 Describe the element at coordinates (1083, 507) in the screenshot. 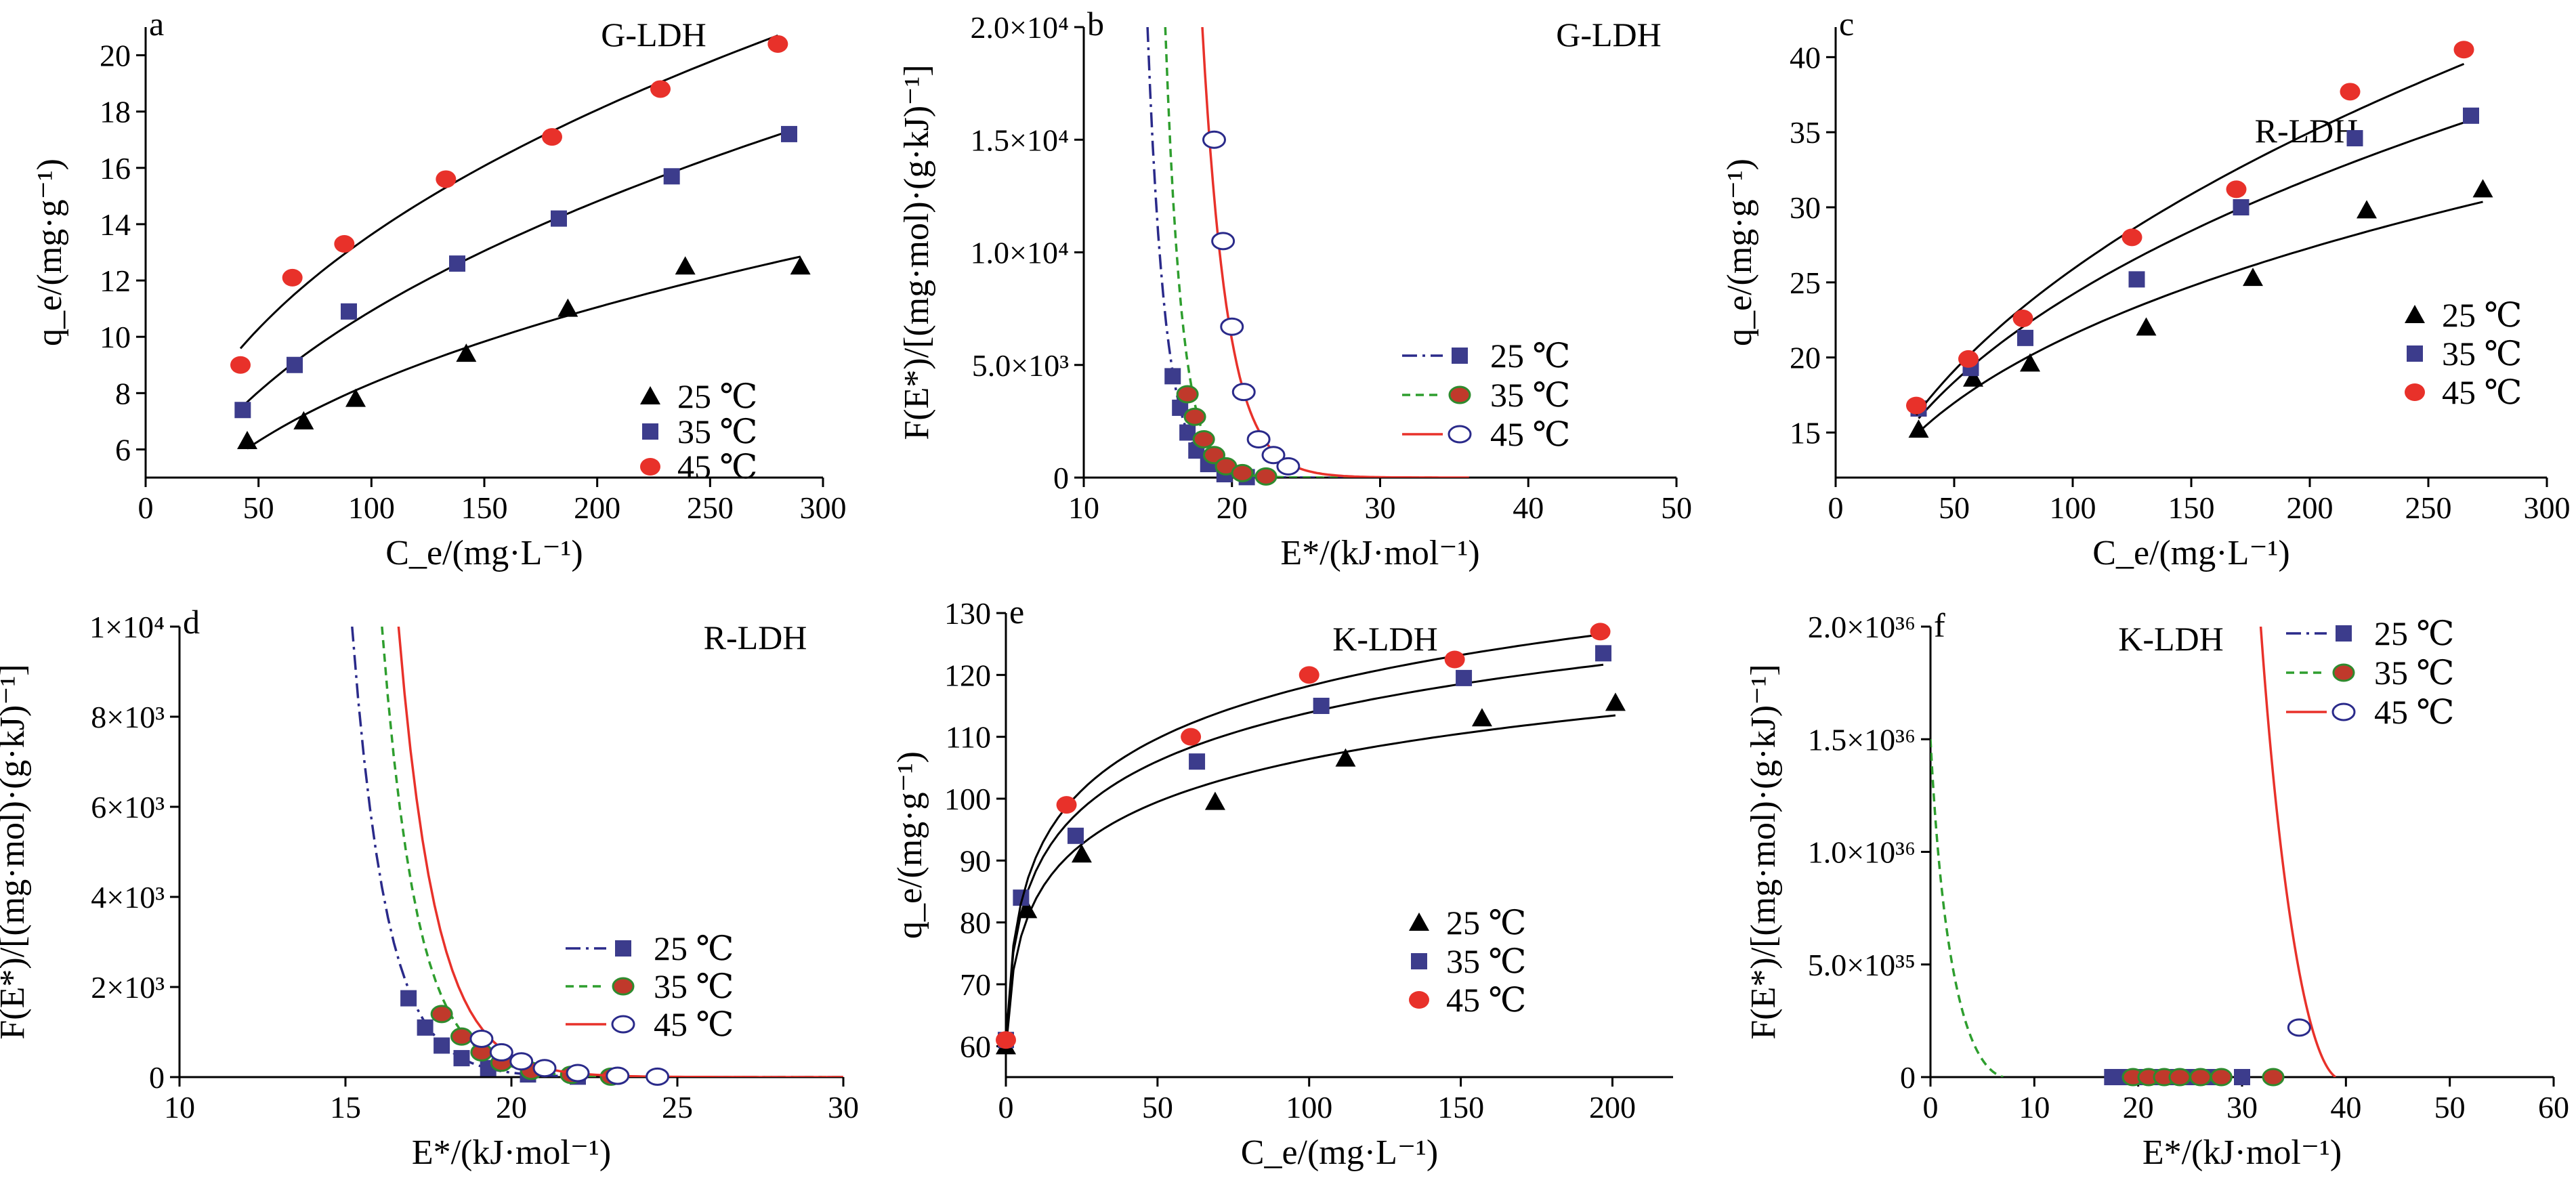

I see `x-tick-label: 10` at that location.